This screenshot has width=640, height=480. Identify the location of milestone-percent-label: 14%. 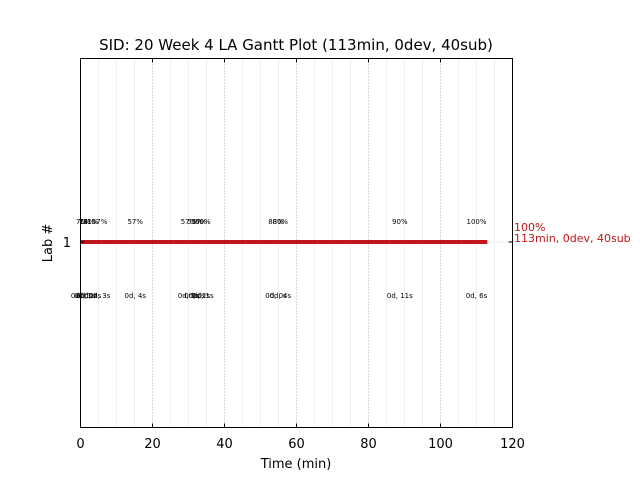
(87, 222).